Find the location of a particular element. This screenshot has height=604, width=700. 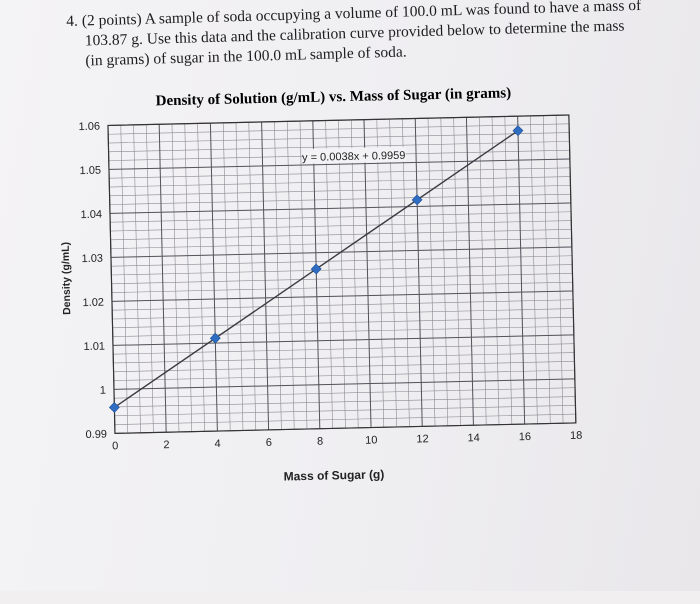

equation-label: y = 0.0038x + 0.9959 is located at coordinates (354, 157).